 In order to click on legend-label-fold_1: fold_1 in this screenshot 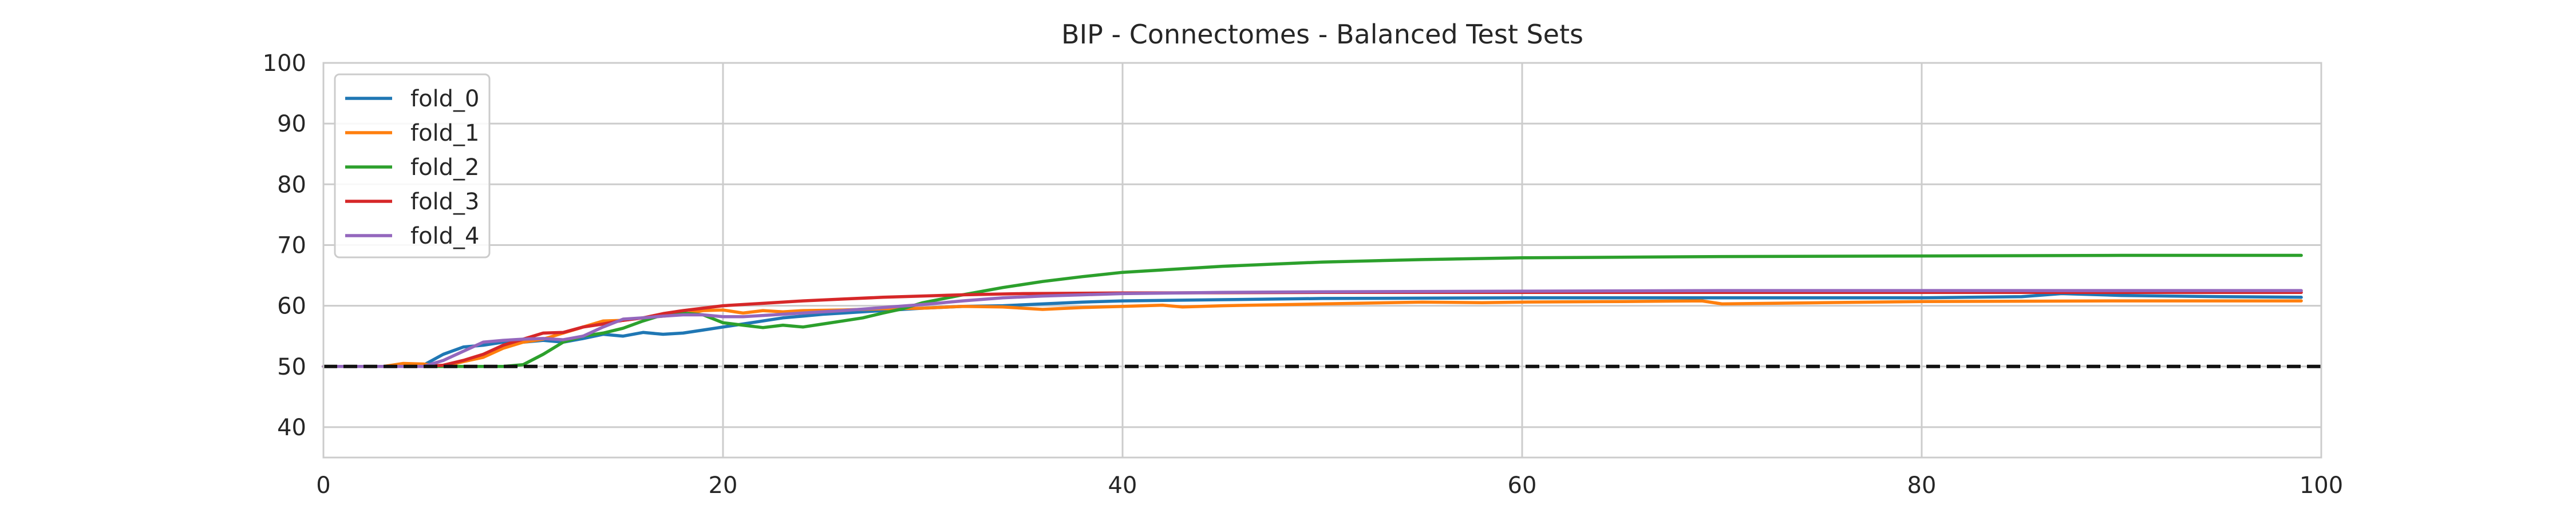, I will do `click(445, 133)`.